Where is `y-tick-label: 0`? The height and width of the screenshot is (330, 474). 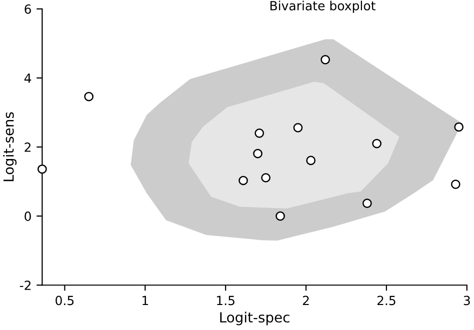
y-tick-label: 0 is located at coordinates (27, 216).